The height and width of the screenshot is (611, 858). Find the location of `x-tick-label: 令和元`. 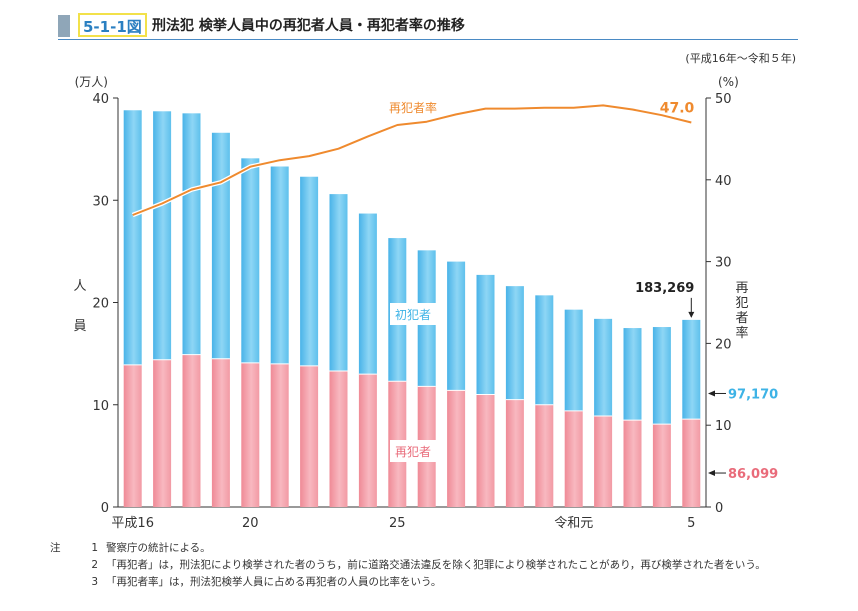

x-tick-label: 令和元 is located at coordinates (573, 523).